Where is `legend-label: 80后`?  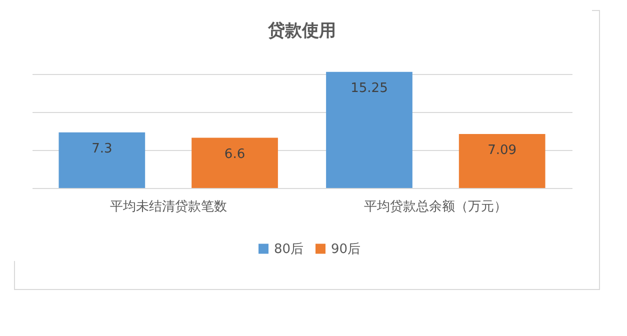
legend-label: 80后 is located at coordinates (289, 249).